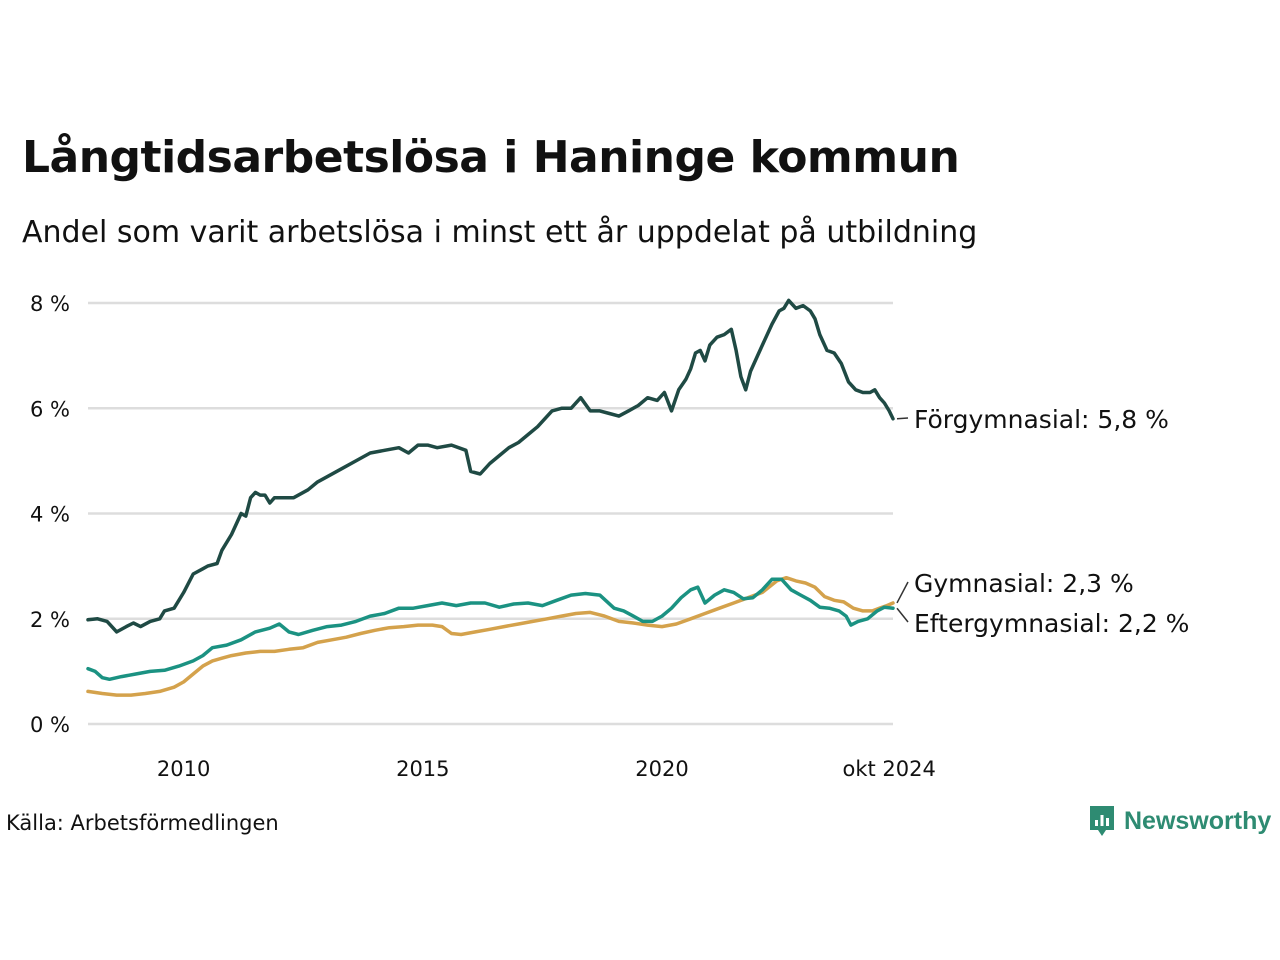  Describe the element at coordinates (50, 409) in the screenshot. I see `y-tick-label: 6 %` at that location.